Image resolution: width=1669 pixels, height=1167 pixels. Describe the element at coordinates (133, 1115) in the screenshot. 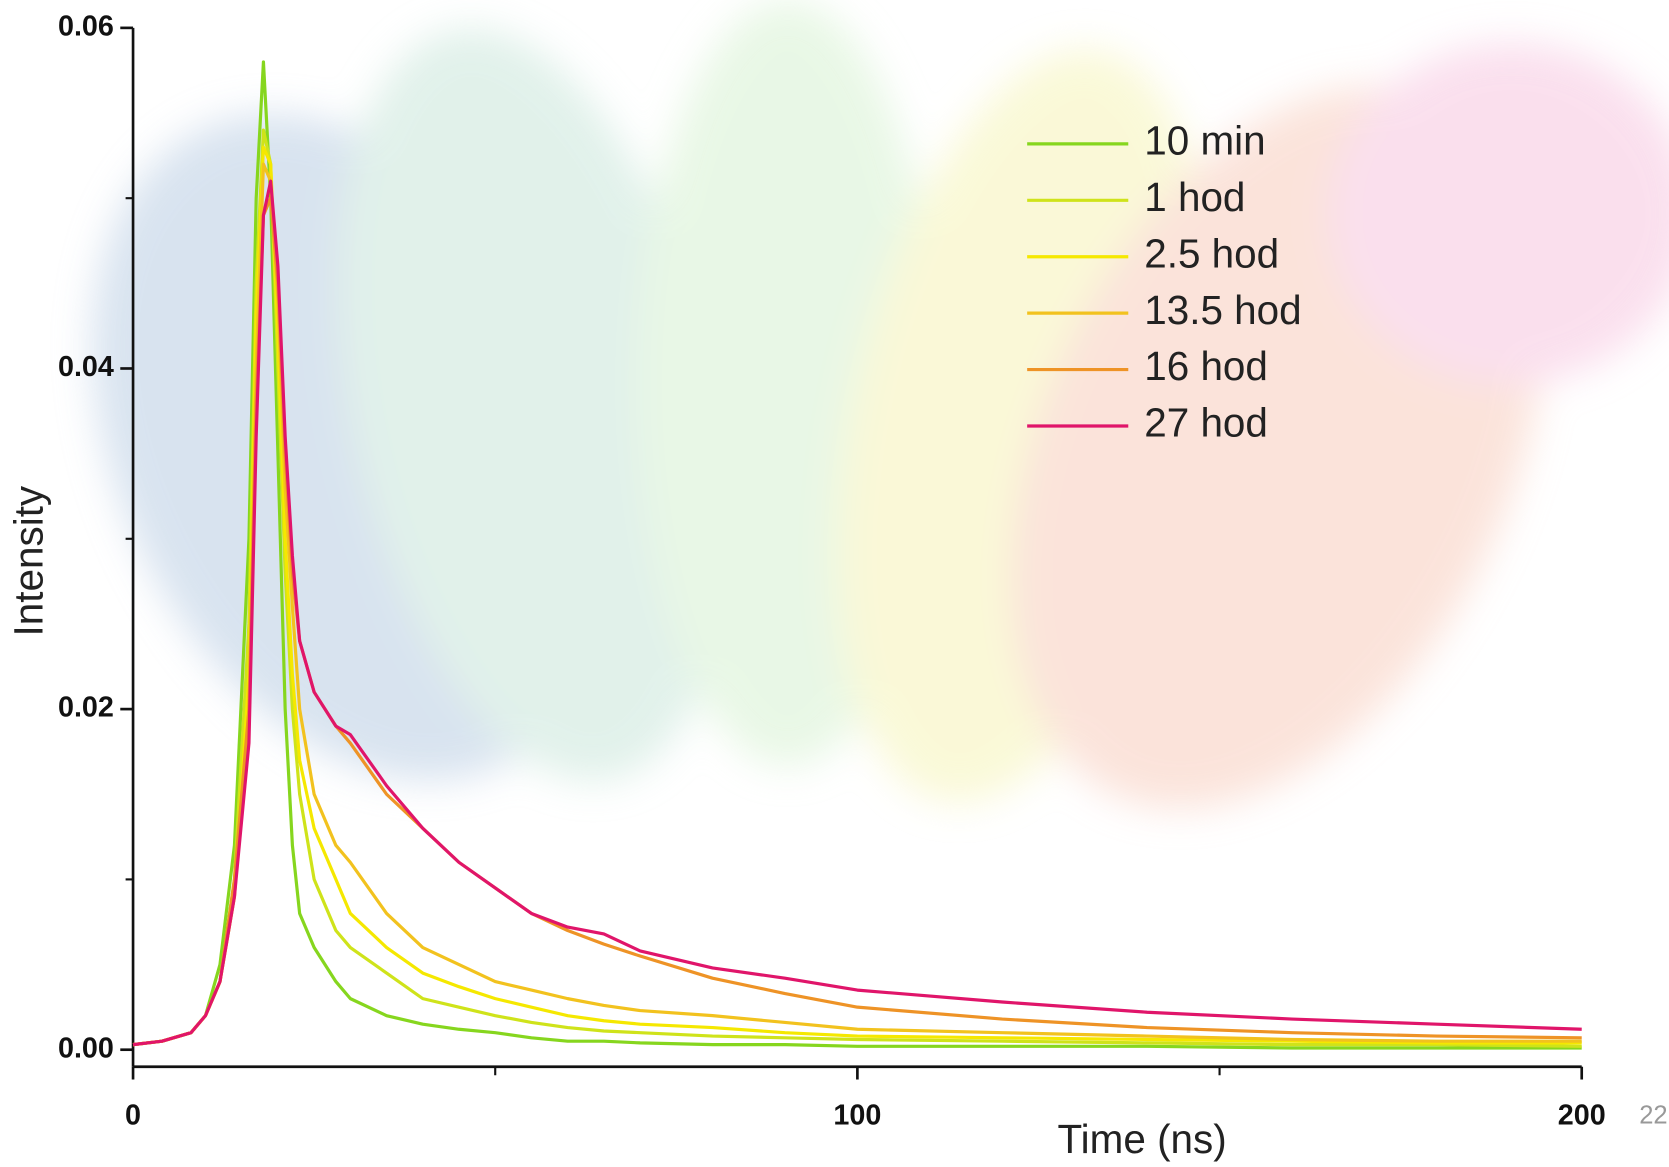

I see `x-tick-label: 0` at that location.